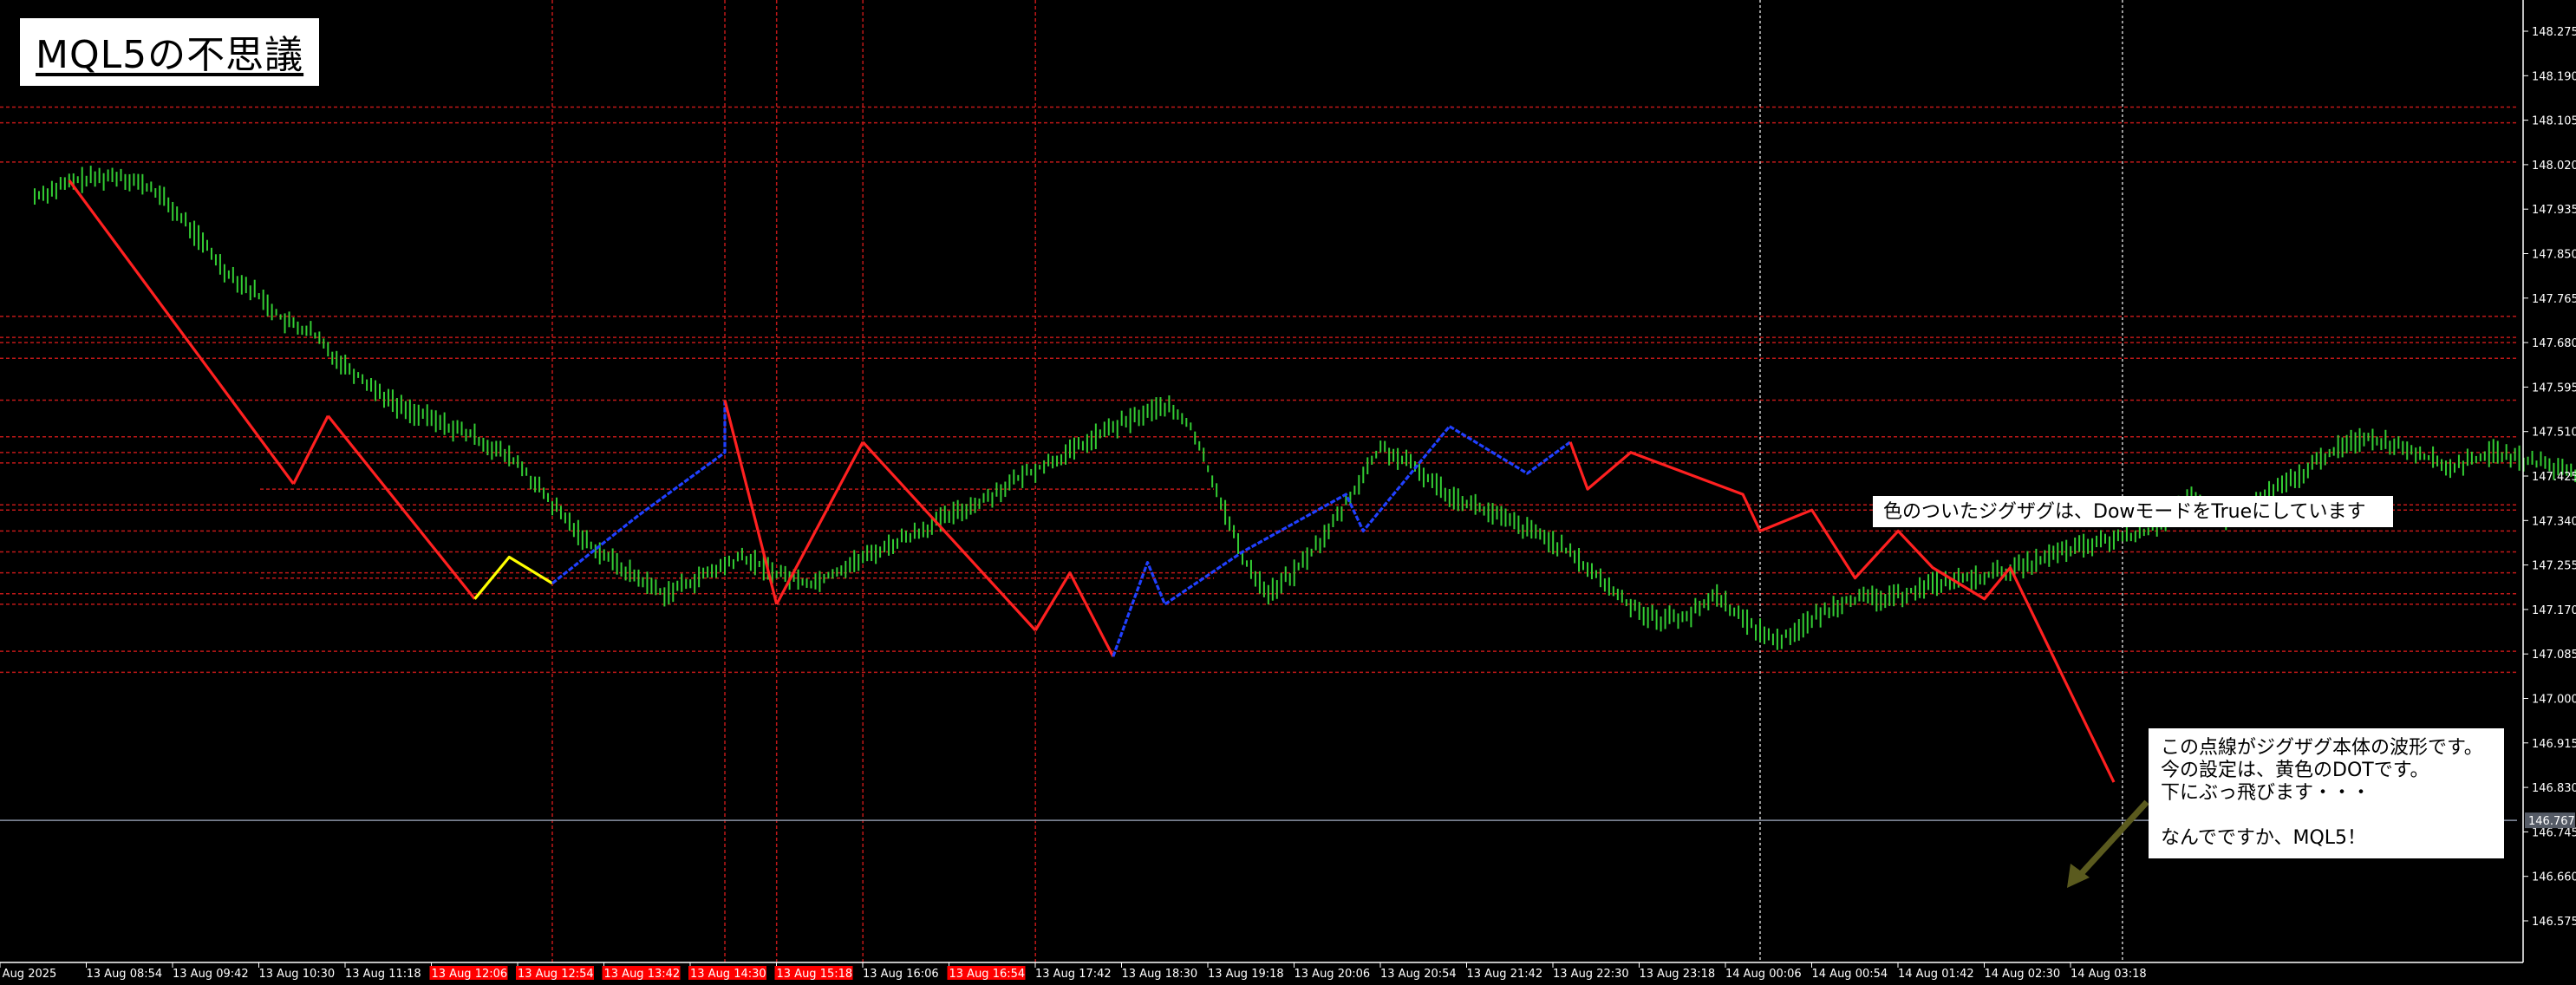 This screenshot has height=985, width=2576. What do you see at coordinates (2554, 923) in the screenshot?
I see `y-tick-label: 146.575` at bounding box center [2554, 923].